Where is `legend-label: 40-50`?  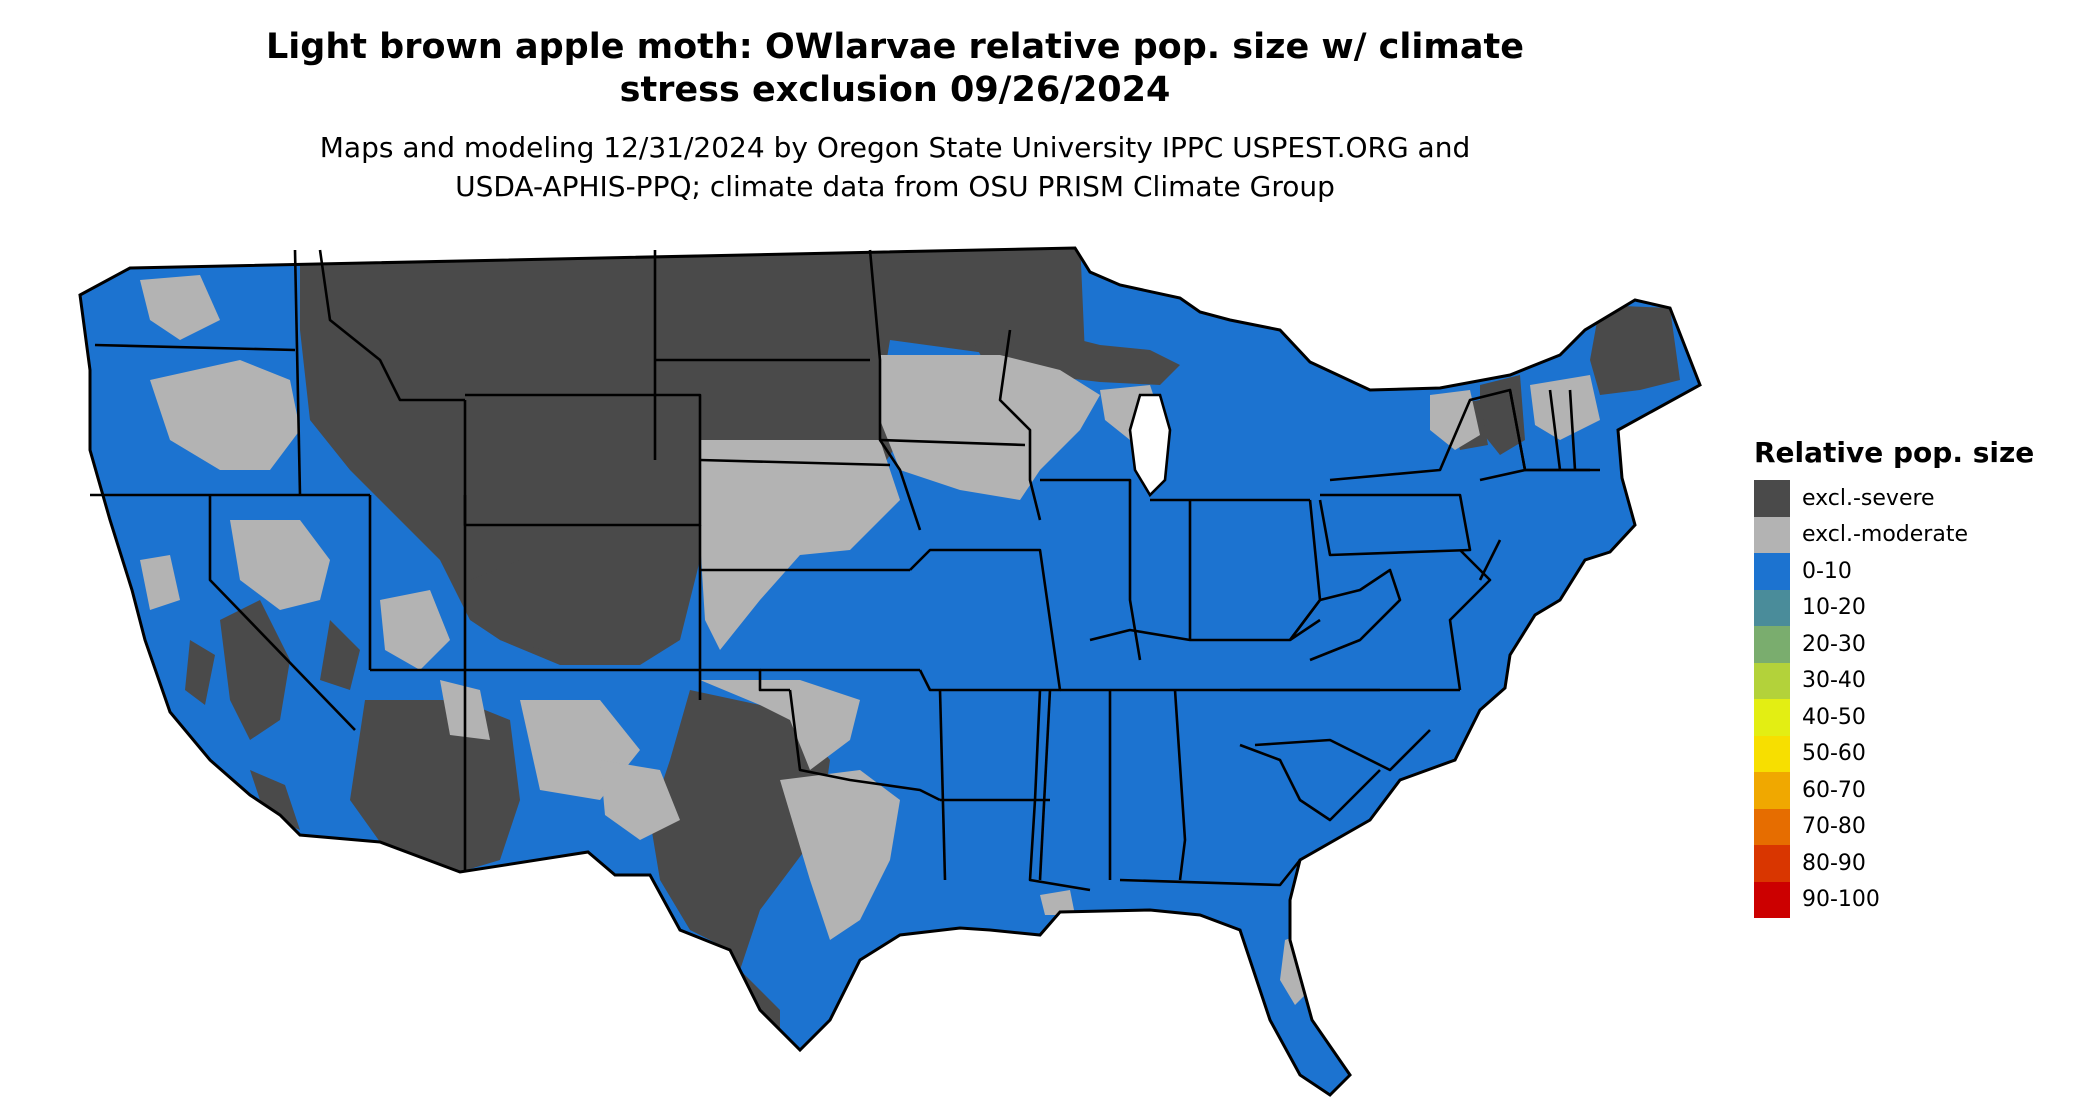
legend-label: 40-50 is located at coordinates (1834, 717).